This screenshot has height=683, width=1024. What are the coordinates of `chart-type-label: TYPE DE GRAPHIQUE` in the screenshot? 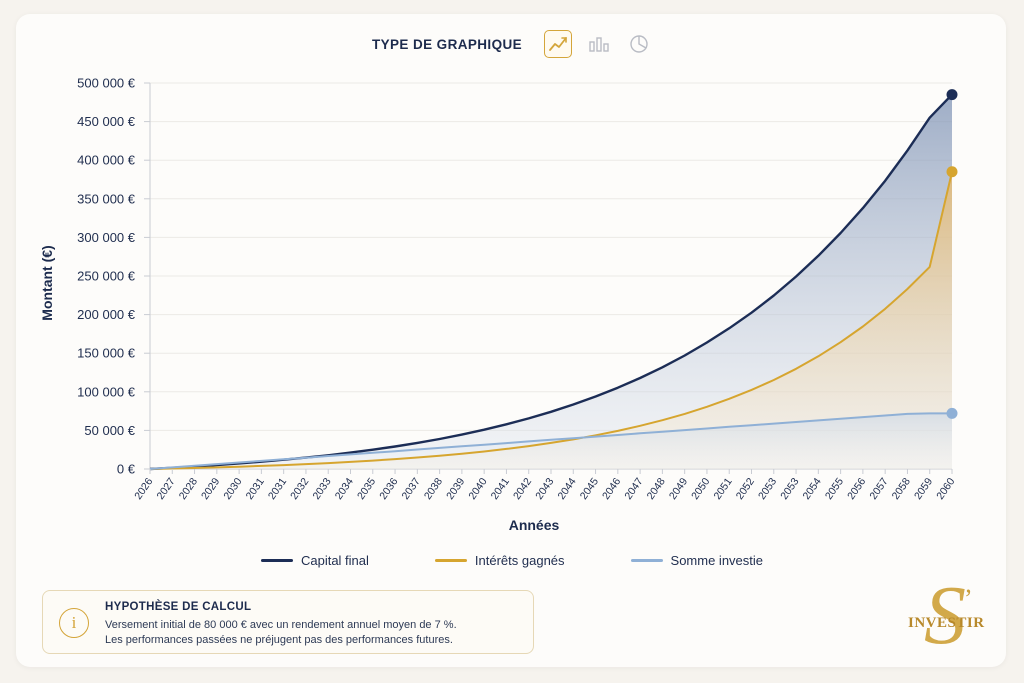 It's located at (447, 44).